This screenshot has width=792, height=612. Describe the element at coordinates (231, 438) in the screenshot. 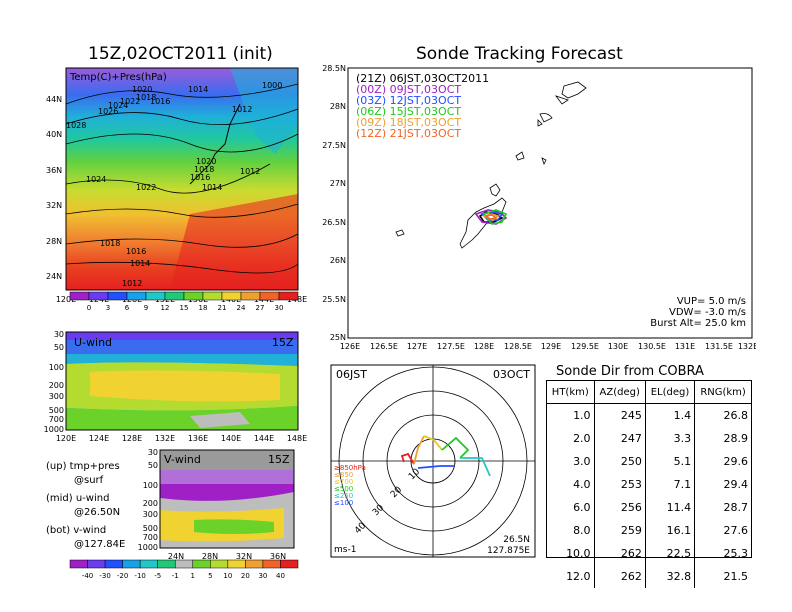

I see `lon-tick: 140E` at that location.